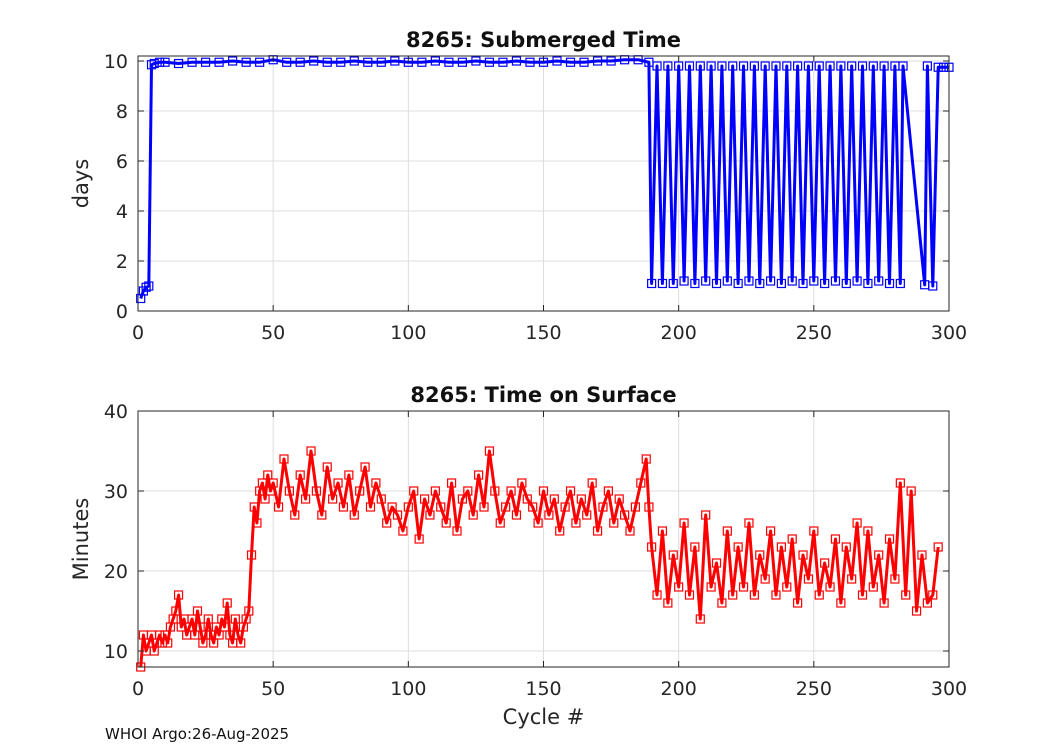  What do you see at coordinates (116, 412) in the screenshot?
I see `y-tick-label: 40` at bounding box center [116, 412].